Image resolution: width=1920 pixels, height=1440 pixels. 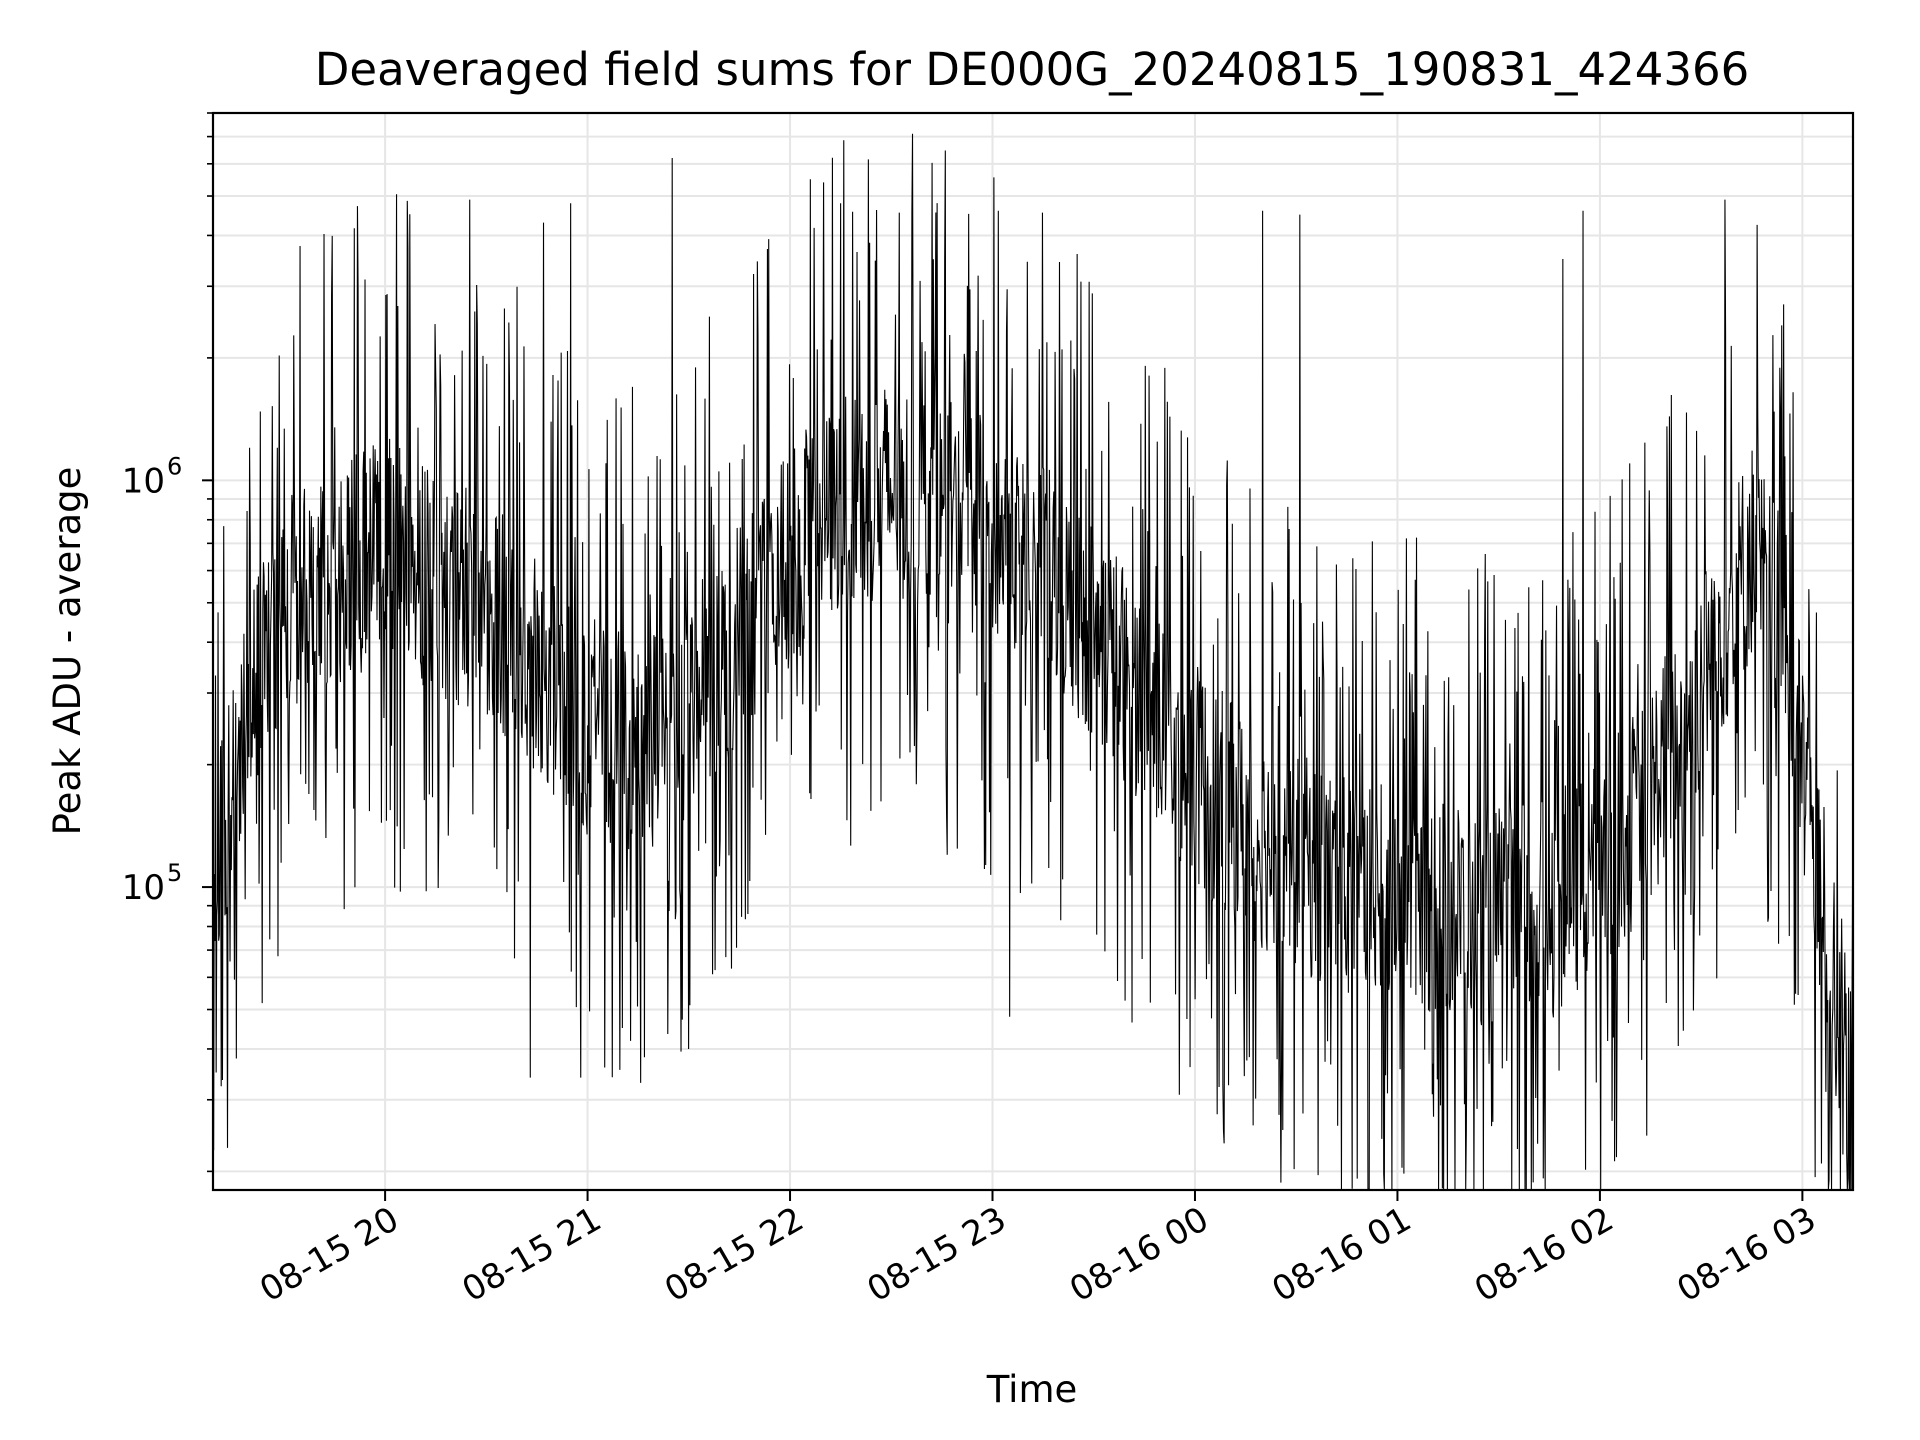 What do you see at coordinates (1032, 1389) in the screenshot?
I see `x-axis-label: Time` at bounding box center [1032, 1389].